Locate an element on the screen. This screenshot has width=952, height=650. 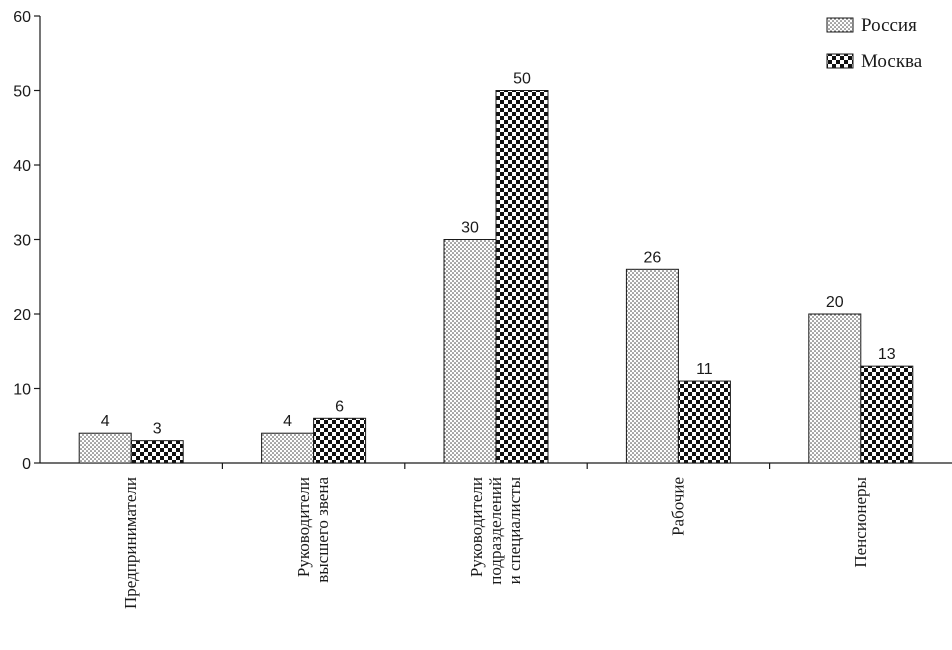
category-label: Рабочие is located at coordinates (677, 506).